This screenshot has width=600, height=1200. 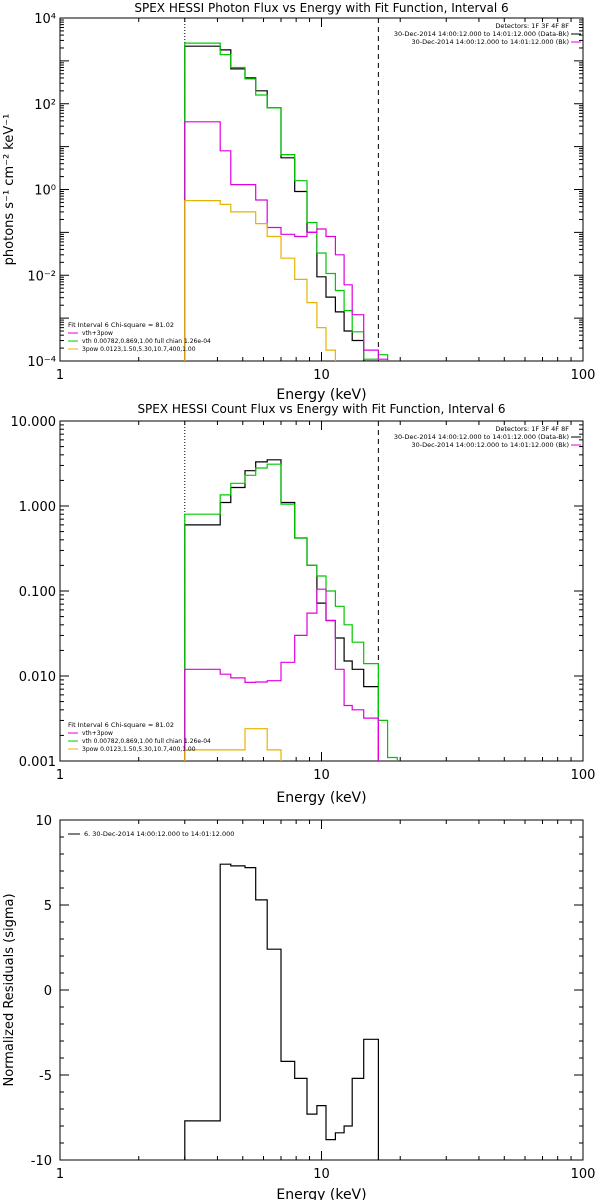 I want to click on y-tick-label: 10.000, so click(x=34, y=422).